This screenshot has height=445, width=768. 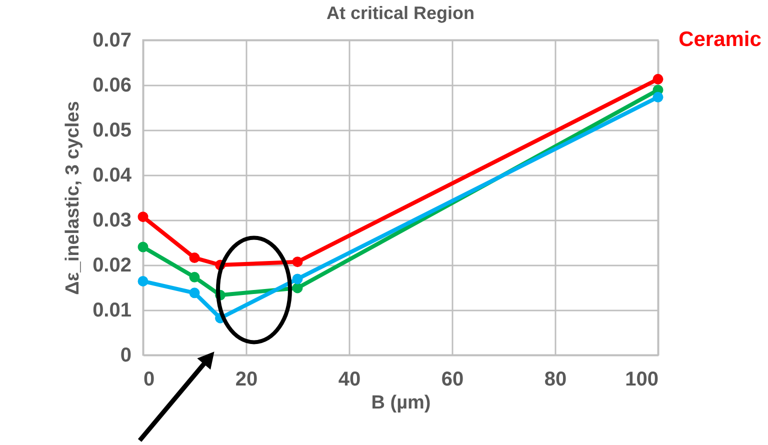 What do you see at coordinates (112, 85) in the screenshot?
I see `y-tick-label: 0.06` at bounding box center [112, 85].